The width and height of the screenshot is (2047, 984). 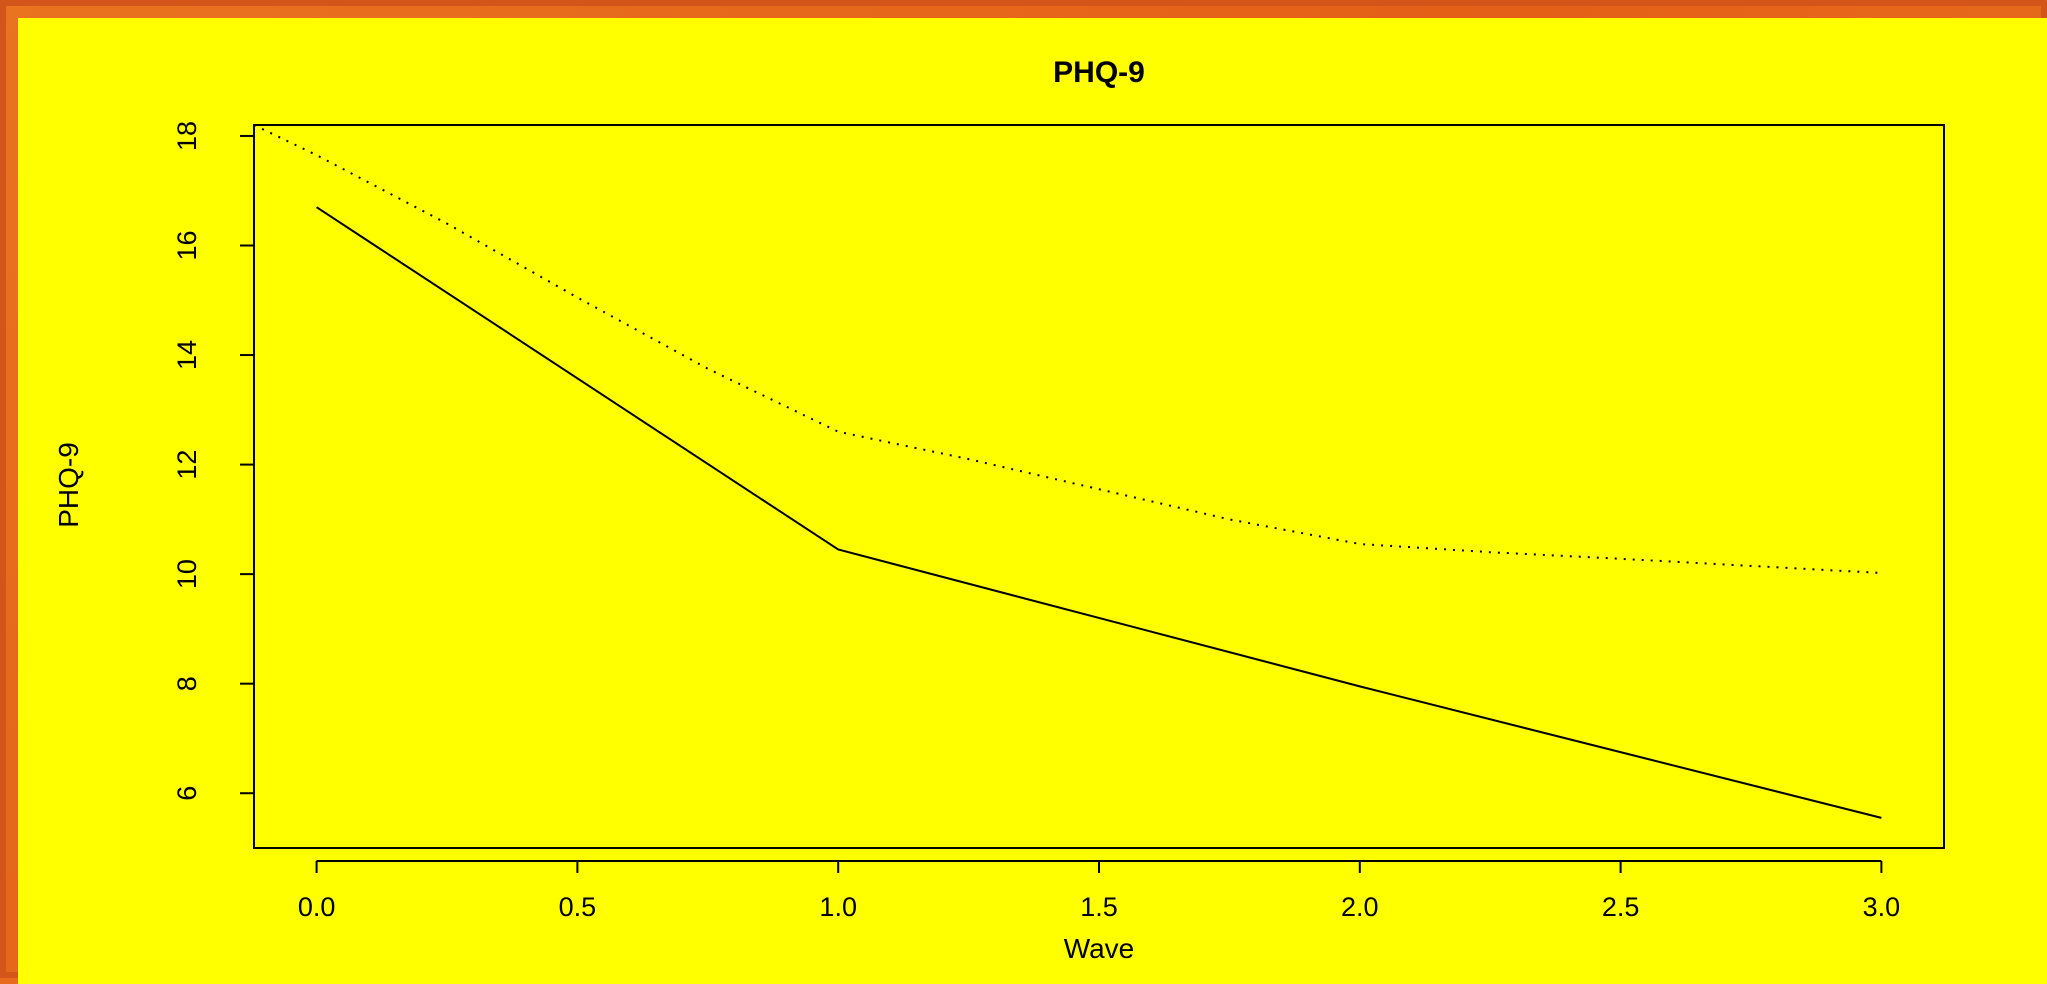 I want to click on x-tick-label: 2.5, so click(x=1621, y=907).